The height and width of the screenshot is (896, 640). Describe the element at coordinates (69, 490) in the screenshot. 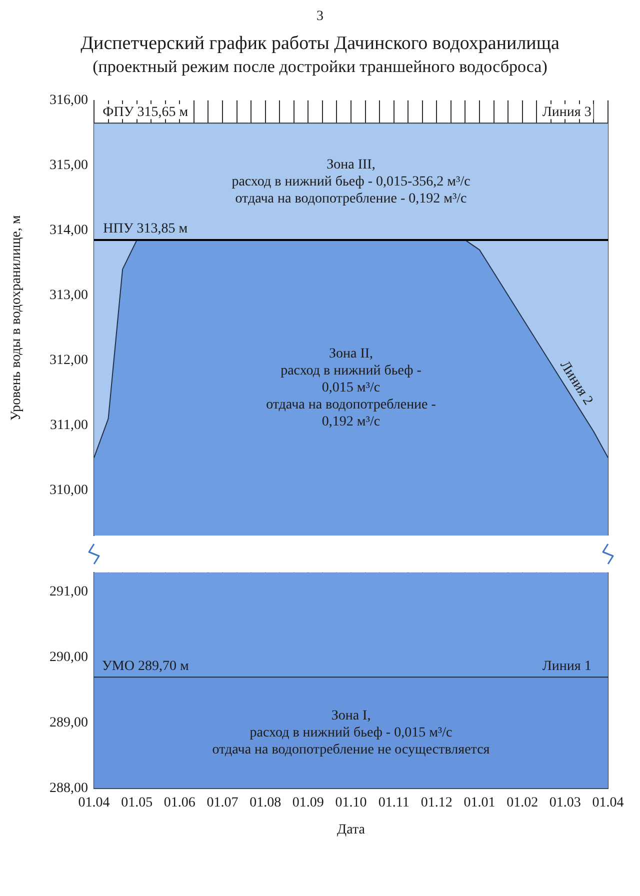

I see `y-tick-label: 310,00` at that location.